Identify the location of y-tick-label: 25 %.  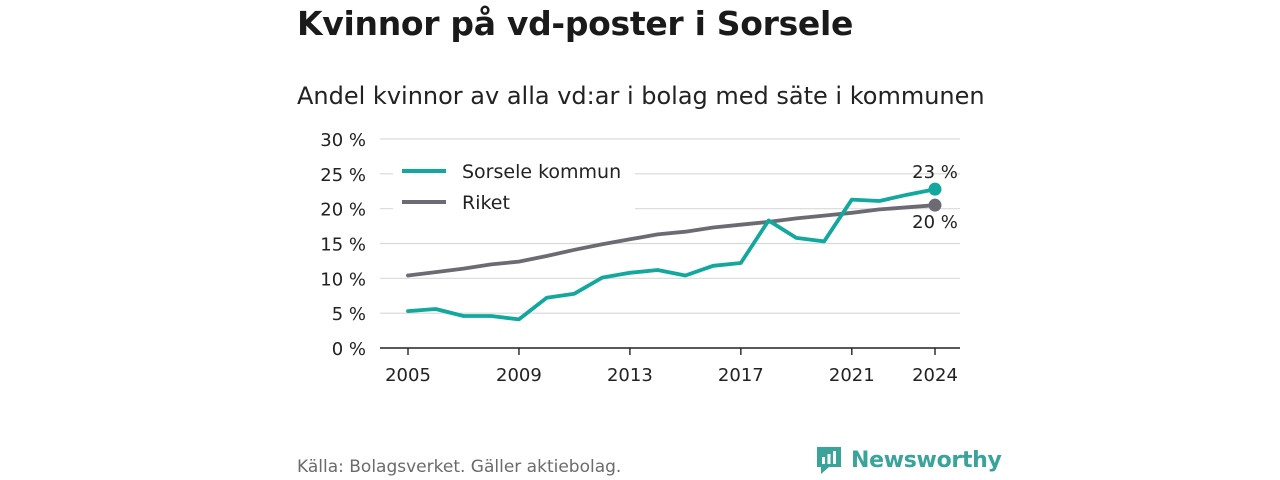
(343, 175).